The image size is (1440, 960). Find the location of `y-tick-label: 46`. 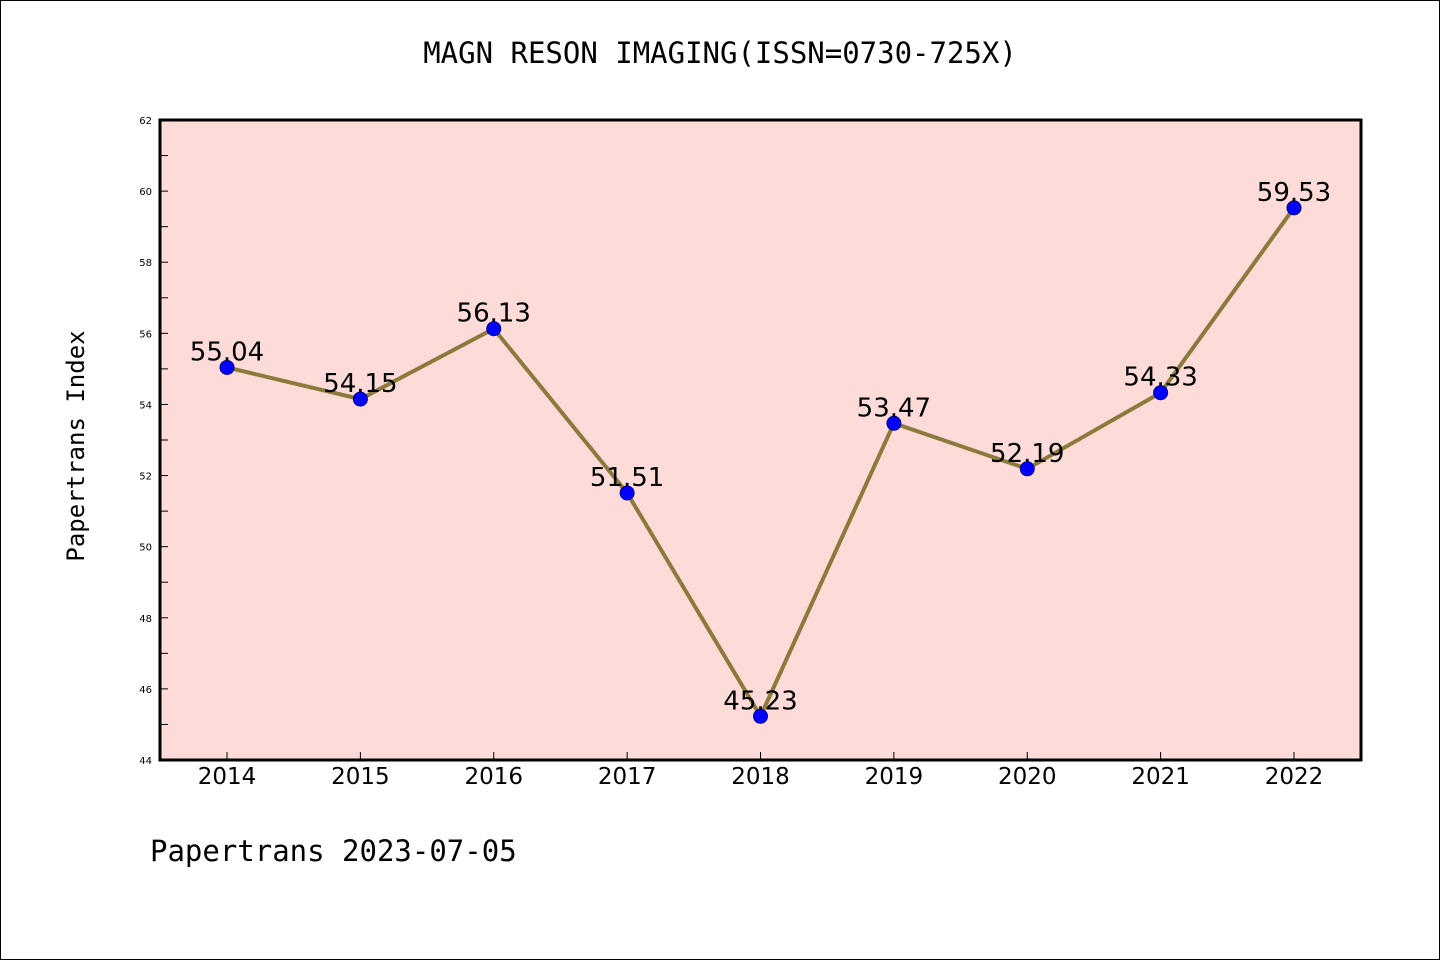

y-tick-label: 46 is located at coordinates (145, 690).